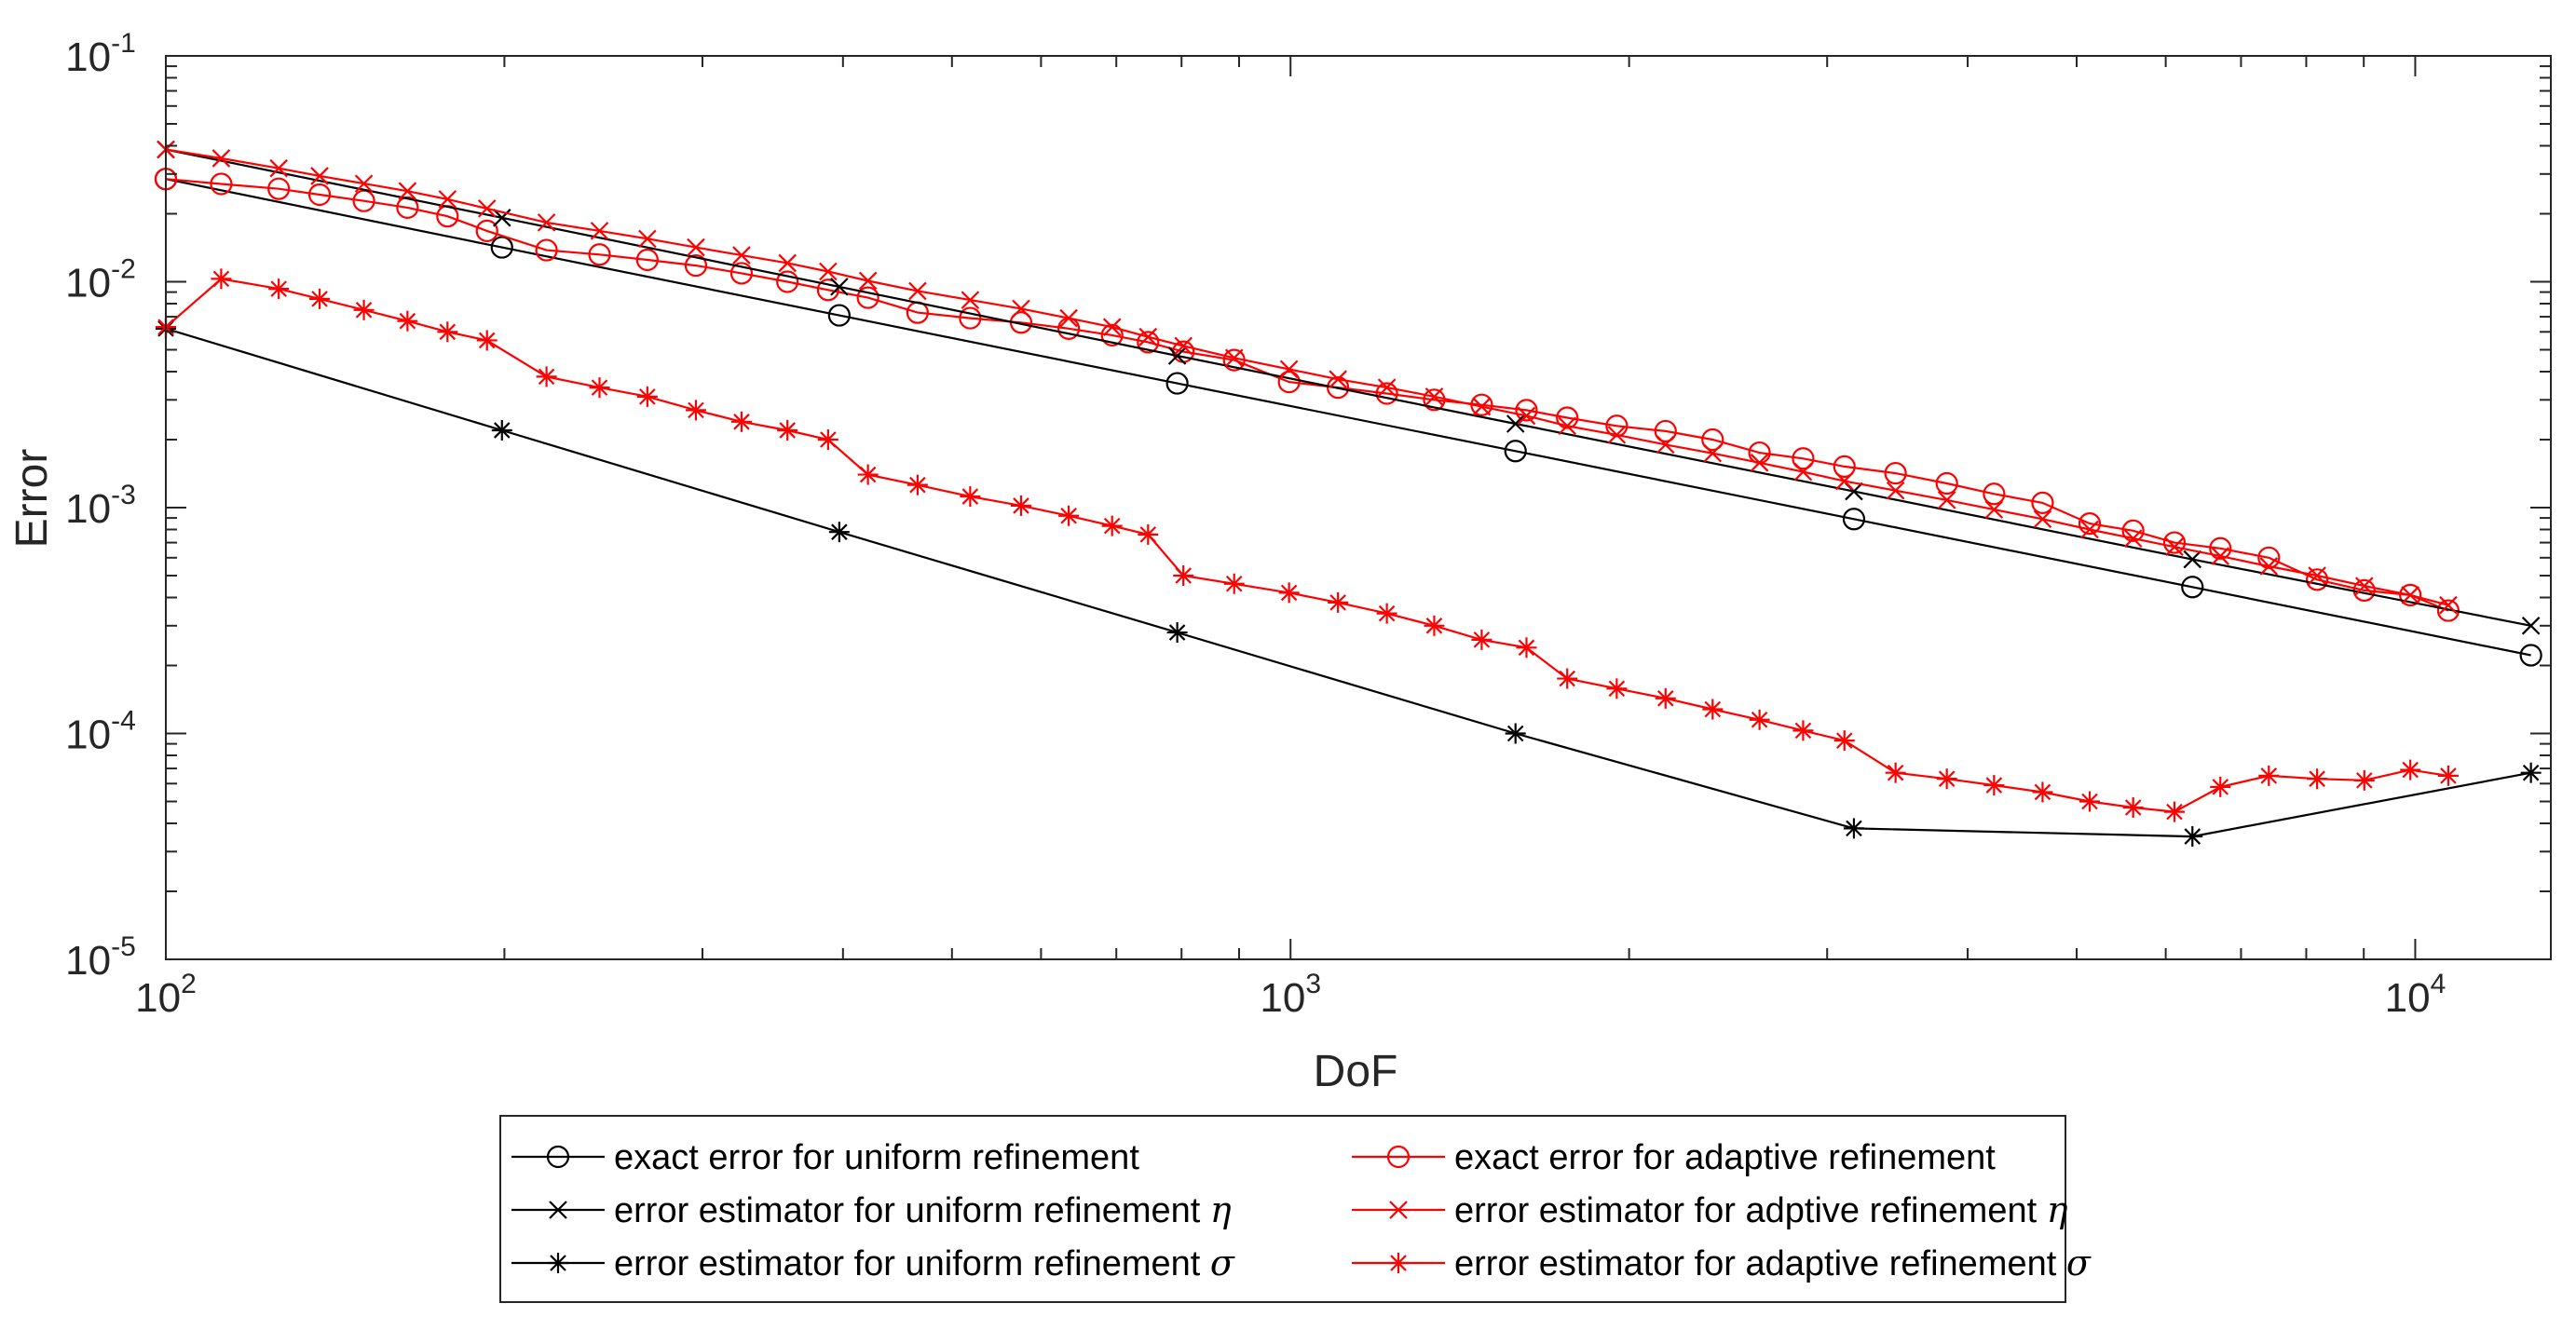 The height and width of the screenshot is (1317, 2576). Describe the element at coordinates (100, 732) in the screenshot. I see `y-tick-label: 10-4` at that location.